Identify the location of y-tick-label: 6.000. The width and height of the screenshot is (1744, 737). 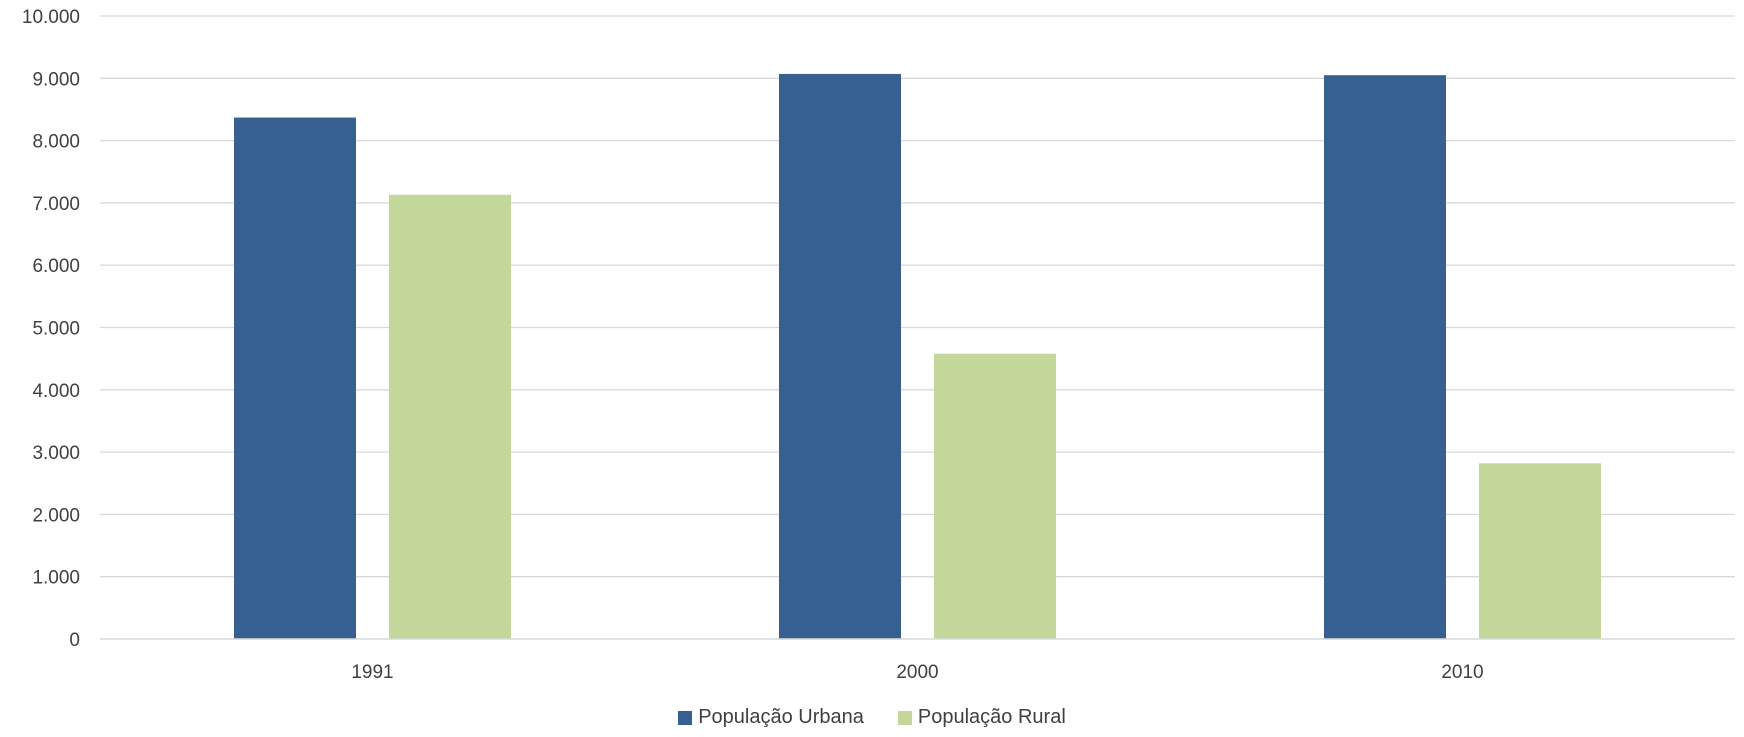
(56, 266).